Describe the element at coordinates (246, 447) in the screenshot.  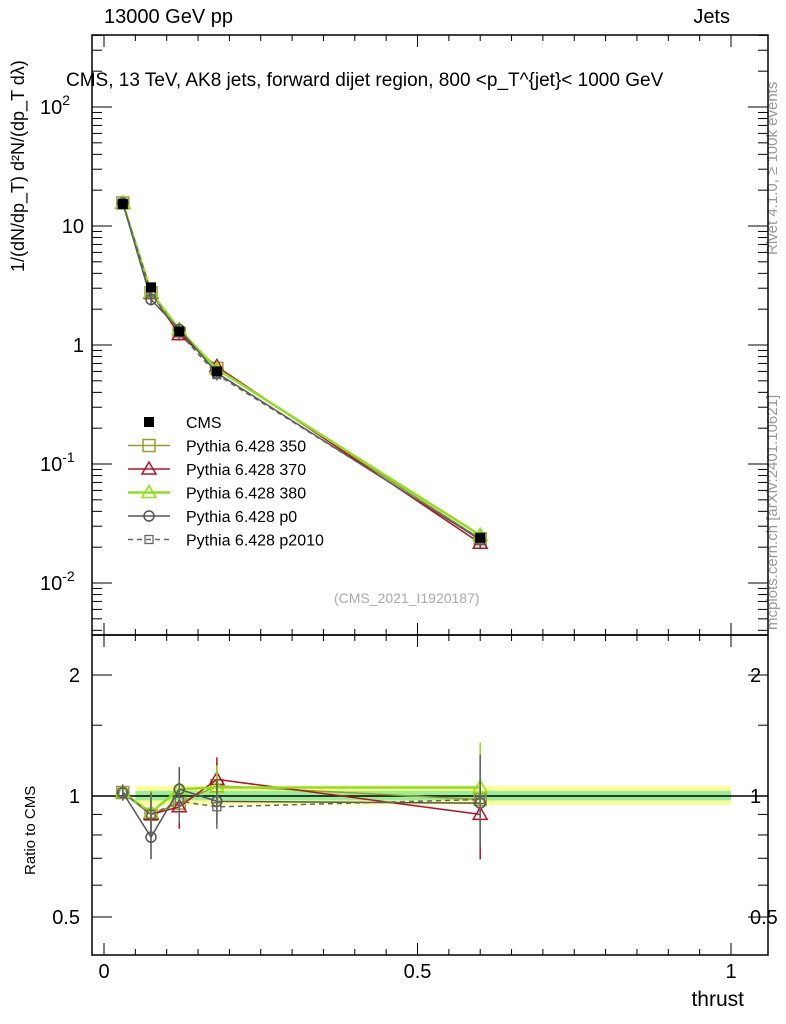
I see `legend-label: Pythia 6.428 350` at that location.